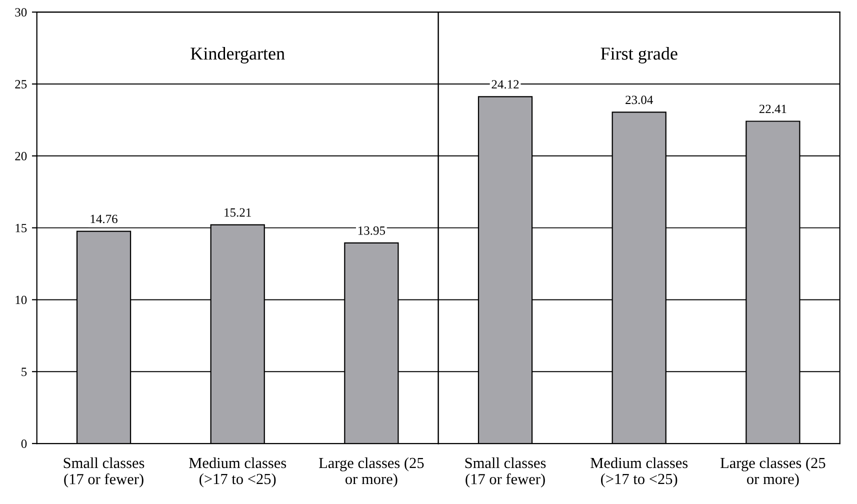 This screenshot has height=504, width=857. What do you see at coordinates (639, 55) in the screenshot?
I see `text: First grade` at bounding box center [639, 55].